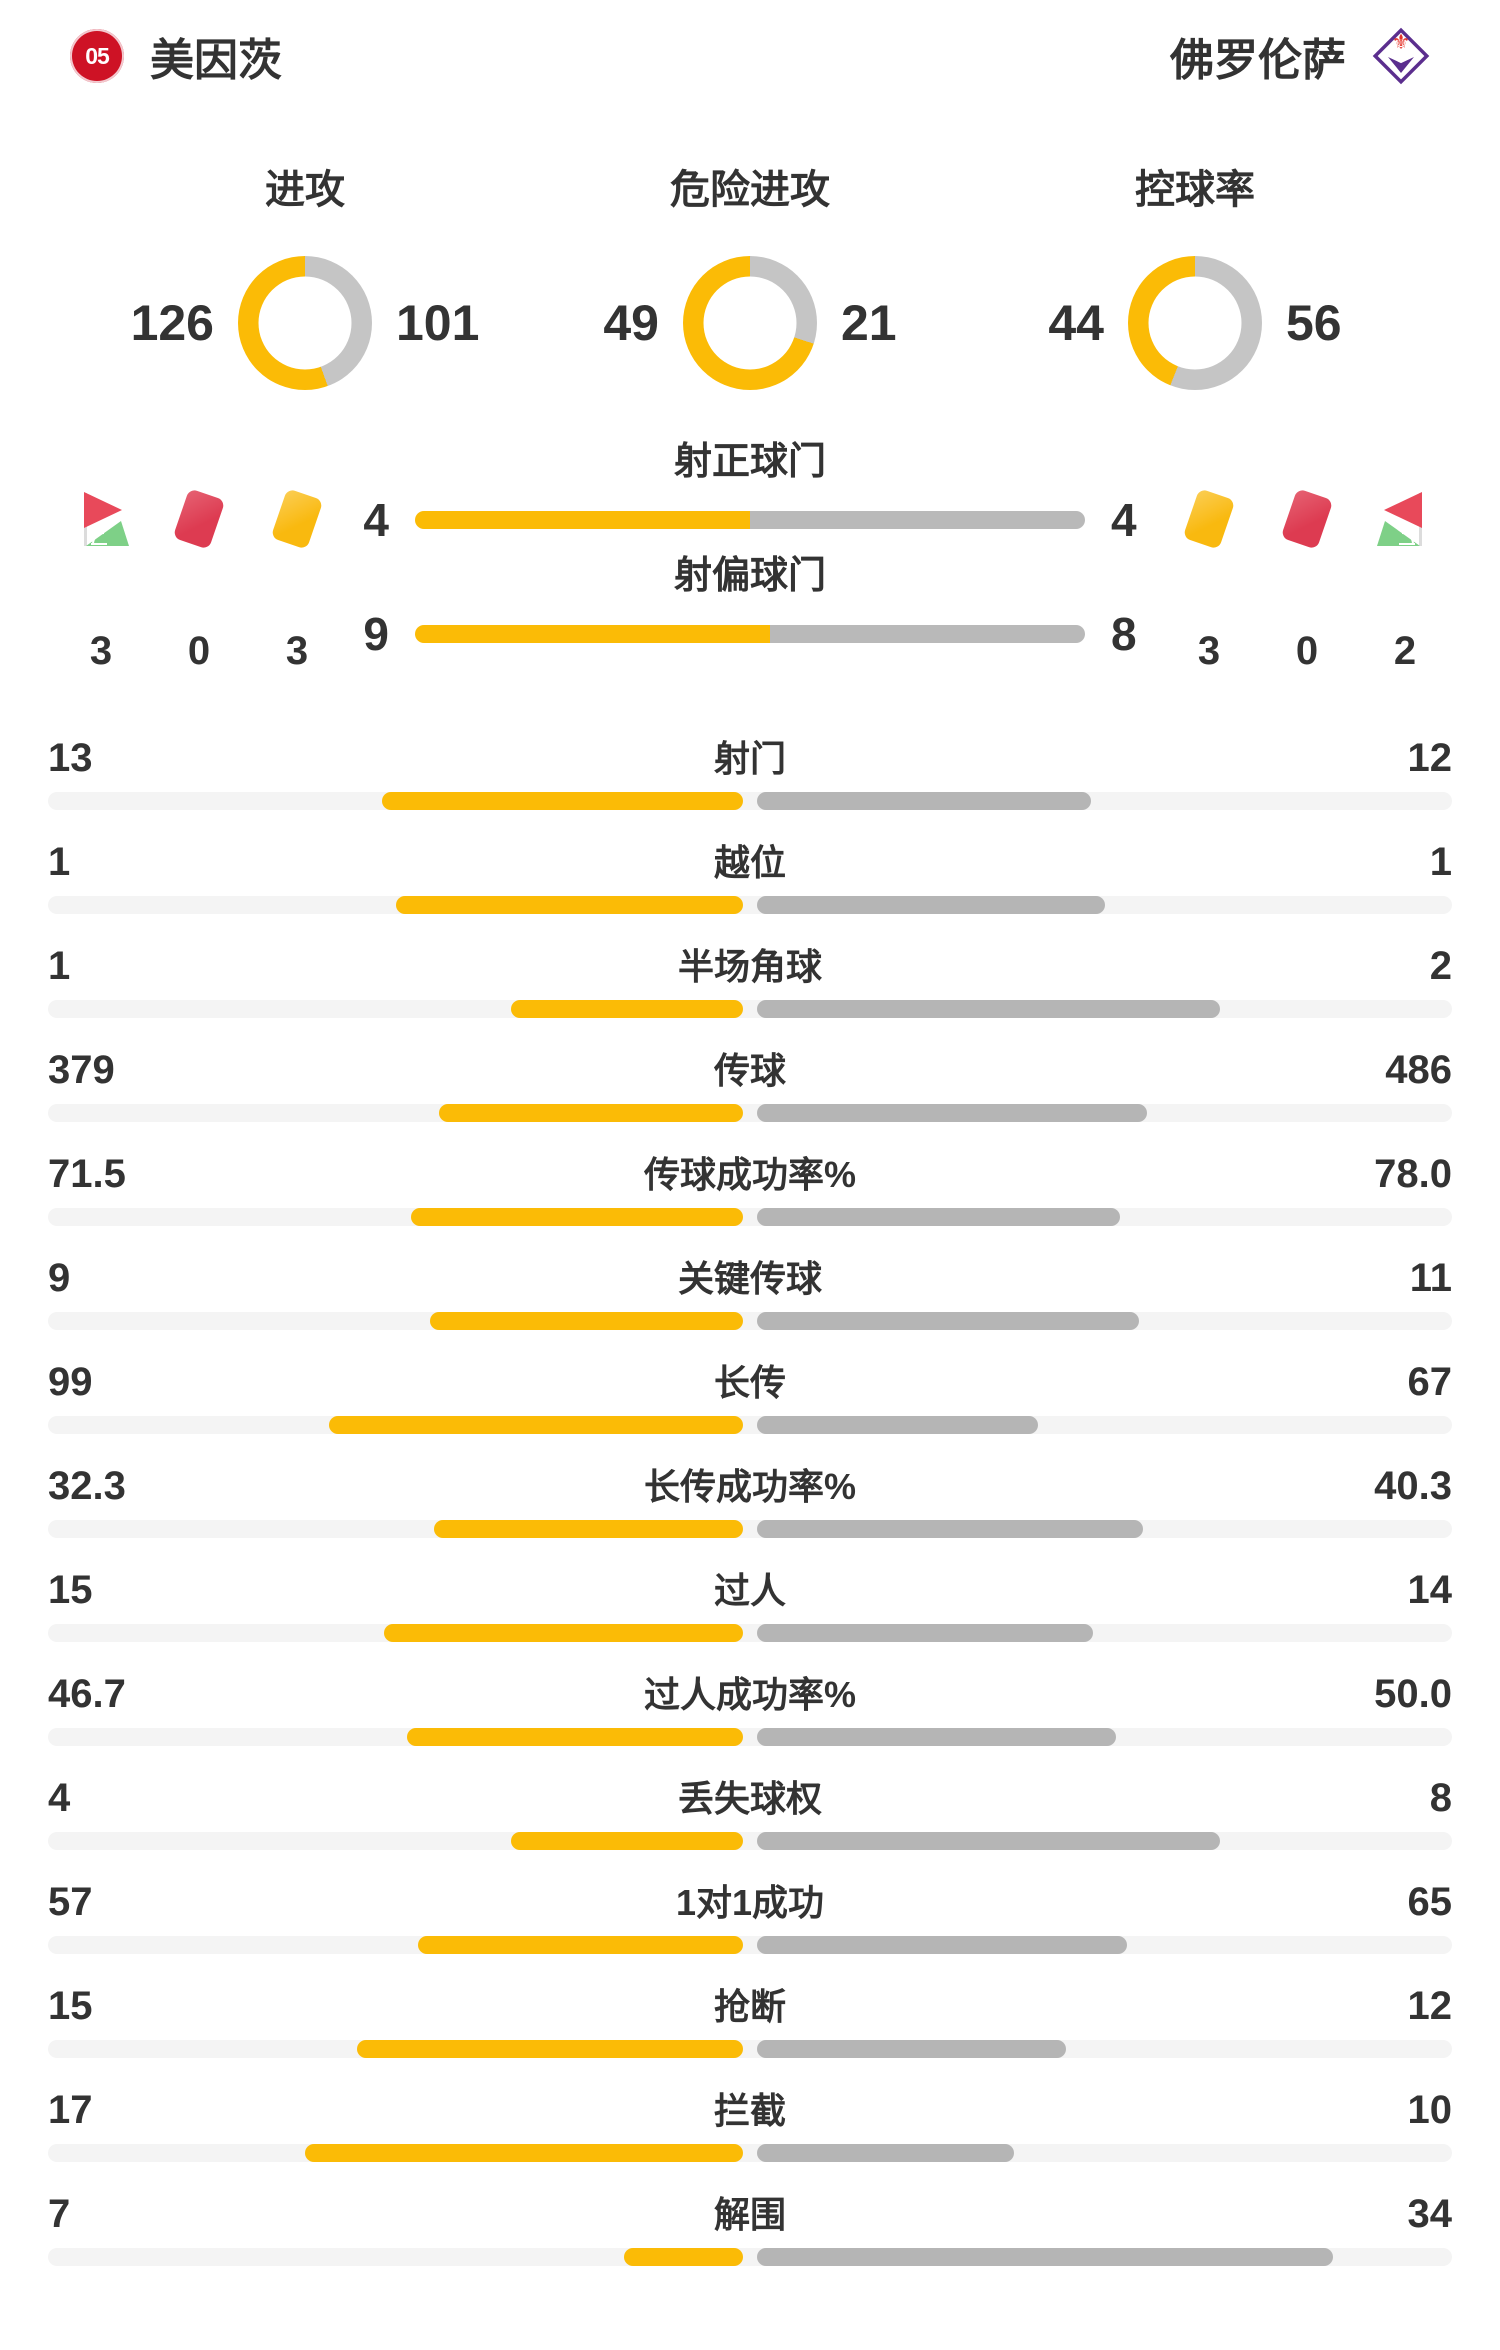  Describe the element at coordinates (70, 2006) in the screenshot. I see `stat-home-value: 15` at that location.